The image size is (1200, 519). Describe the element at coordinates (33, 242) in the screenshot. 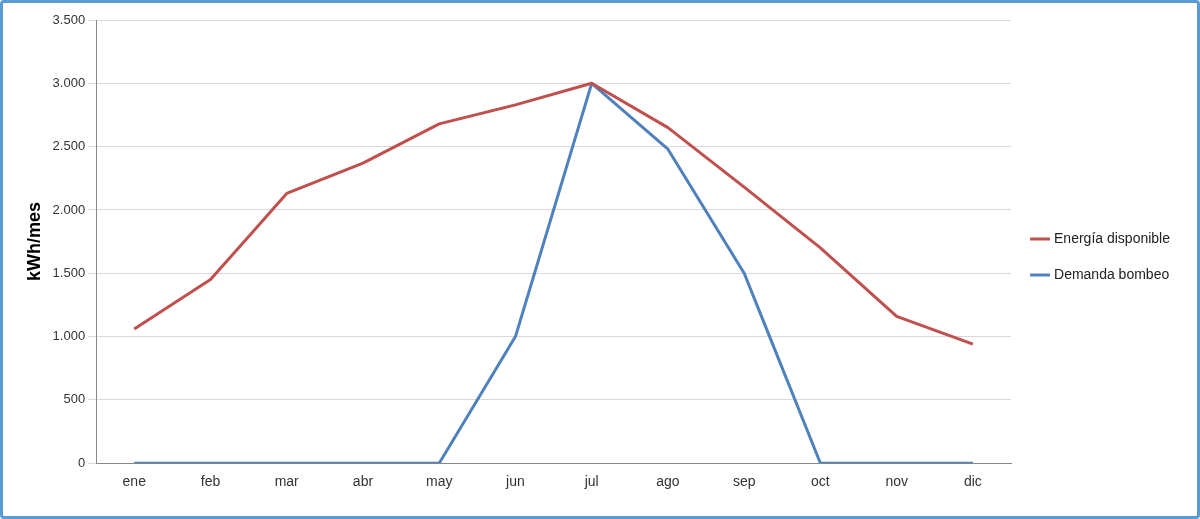

I see `y-axis-title: kWh/mes` at that location.